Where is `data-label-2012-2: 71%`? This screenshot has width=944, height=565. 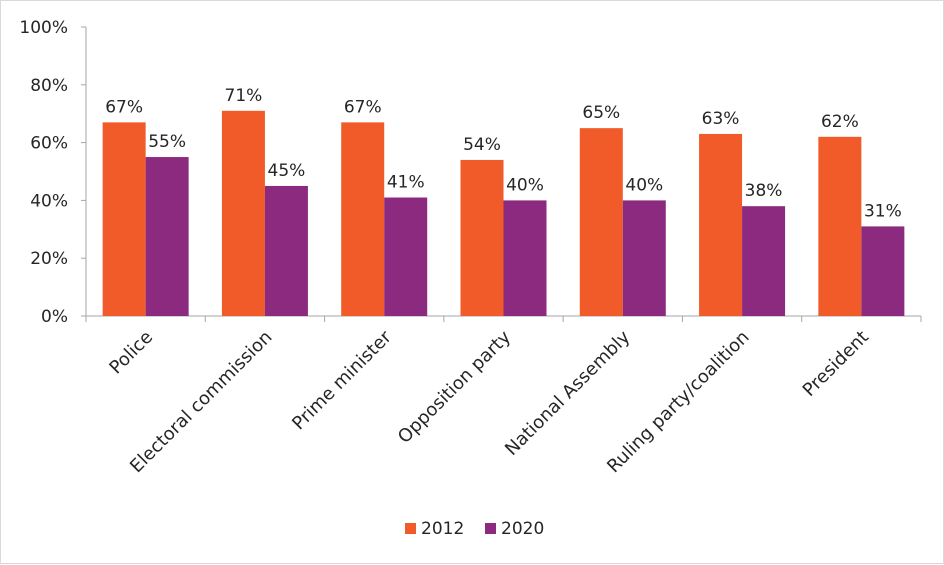 data-label-2012-2: 71% is located at coordinates (244, 96).